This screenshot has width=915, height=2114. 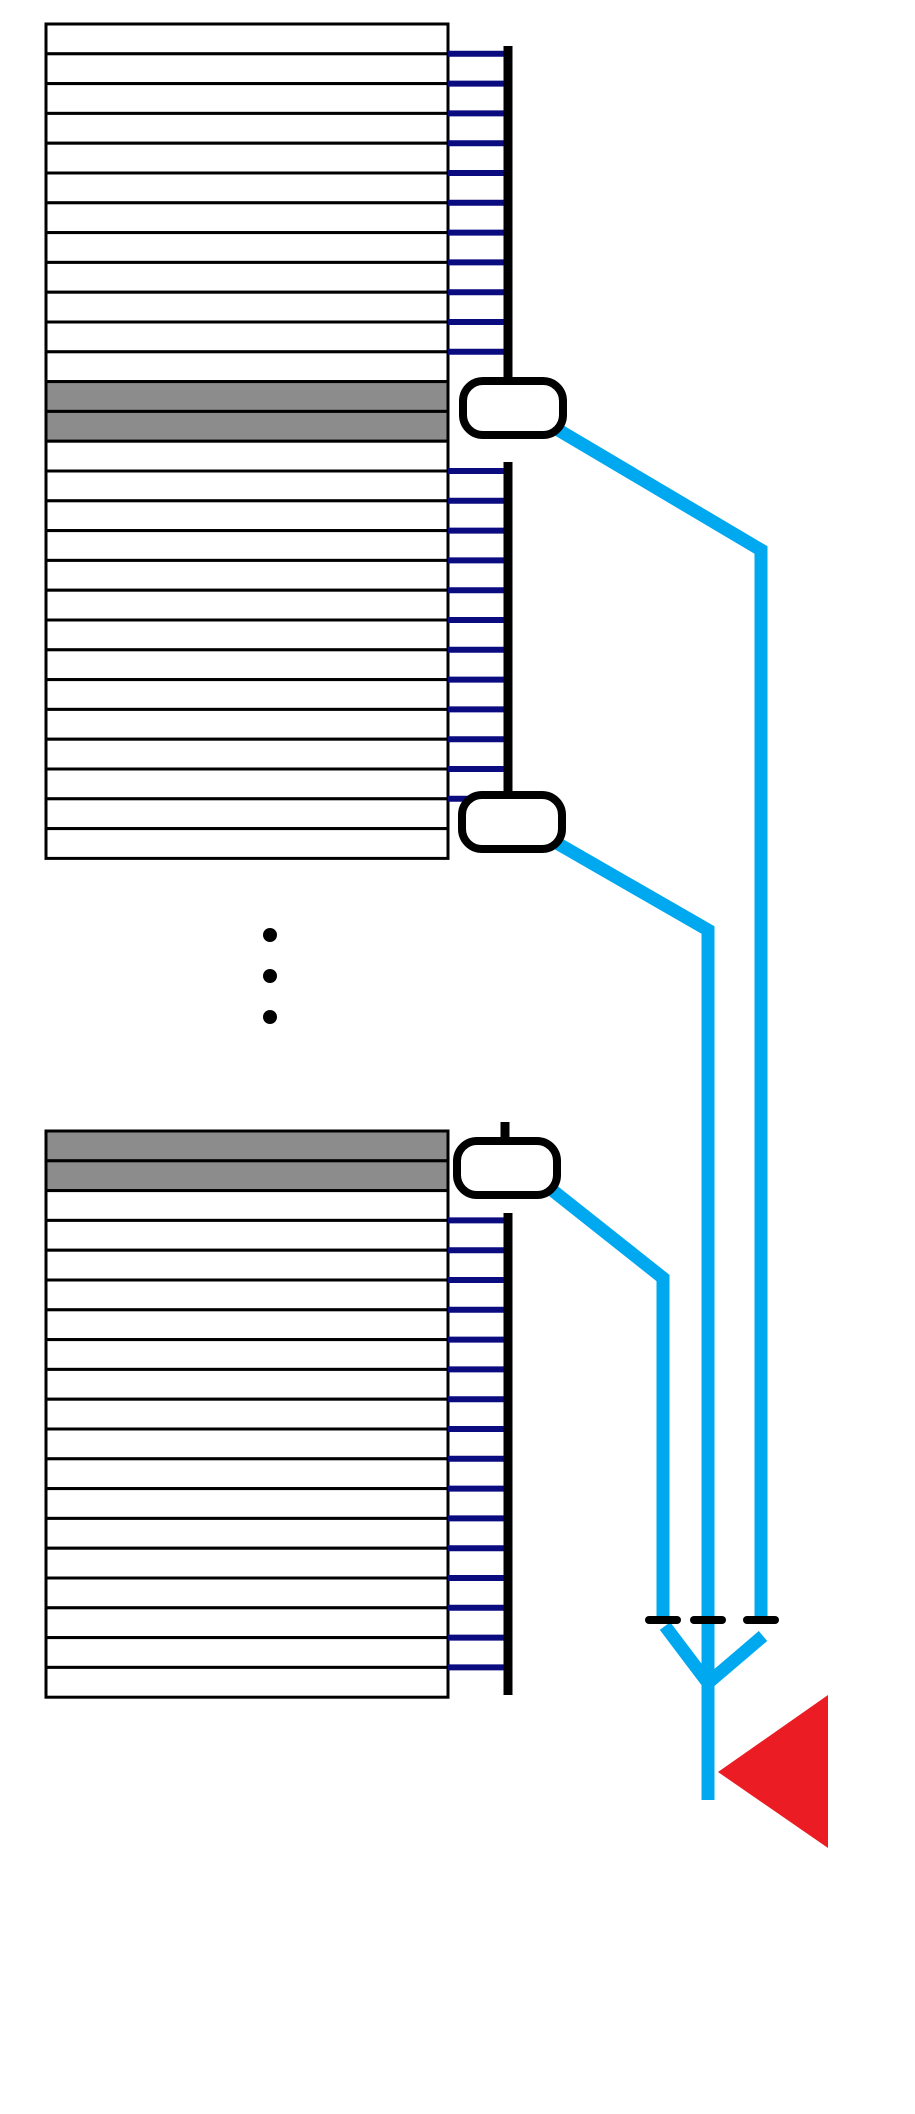 I want to click on tick-marks, so click(x=477, y=860).